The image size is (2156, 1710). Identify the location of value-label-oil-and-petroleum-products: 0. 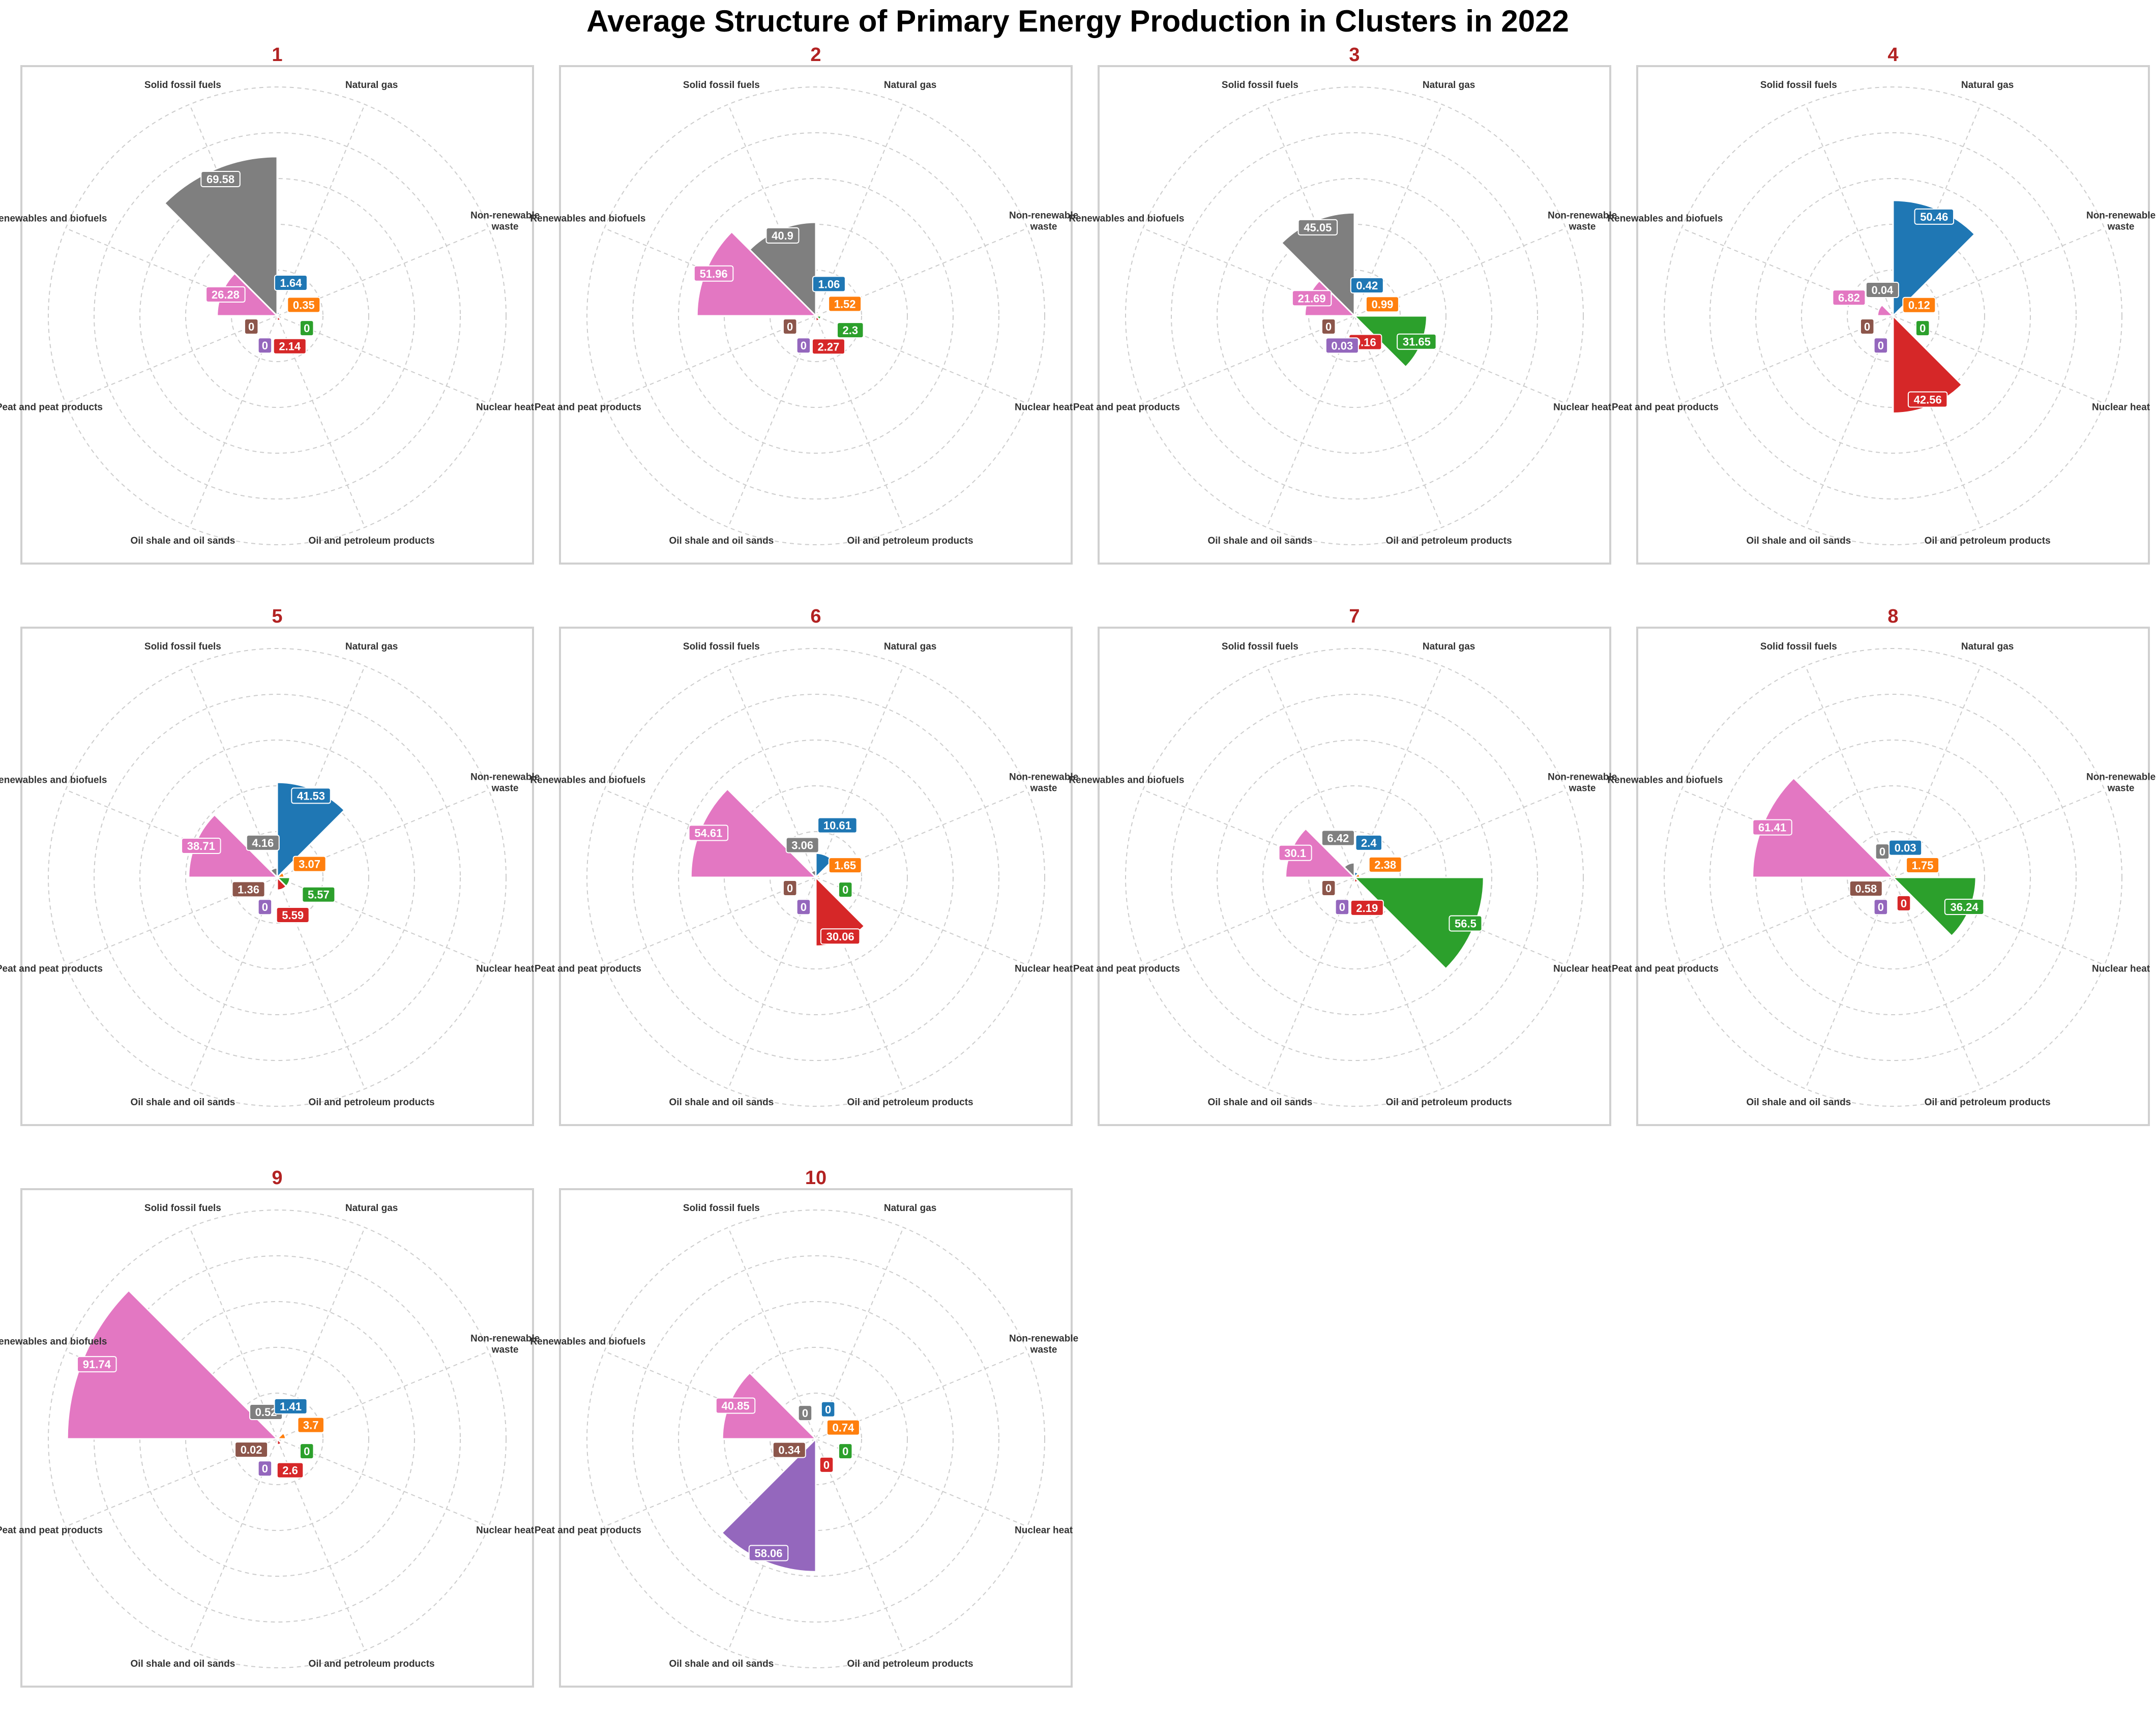
(827, 1465).